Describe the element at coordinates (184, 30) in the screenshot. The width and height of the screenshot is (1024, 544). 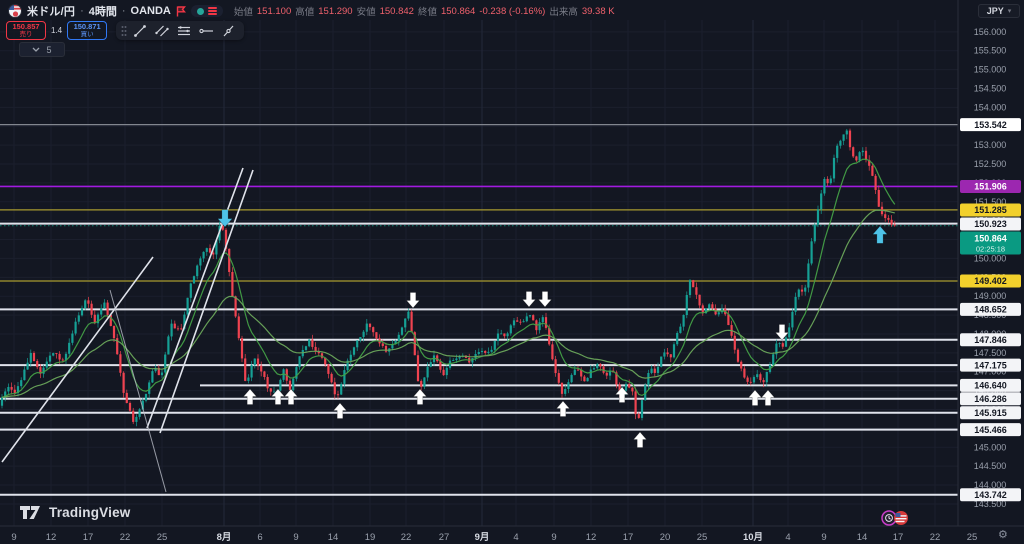
I see `horizontal-lines-tool-icon` at that location.